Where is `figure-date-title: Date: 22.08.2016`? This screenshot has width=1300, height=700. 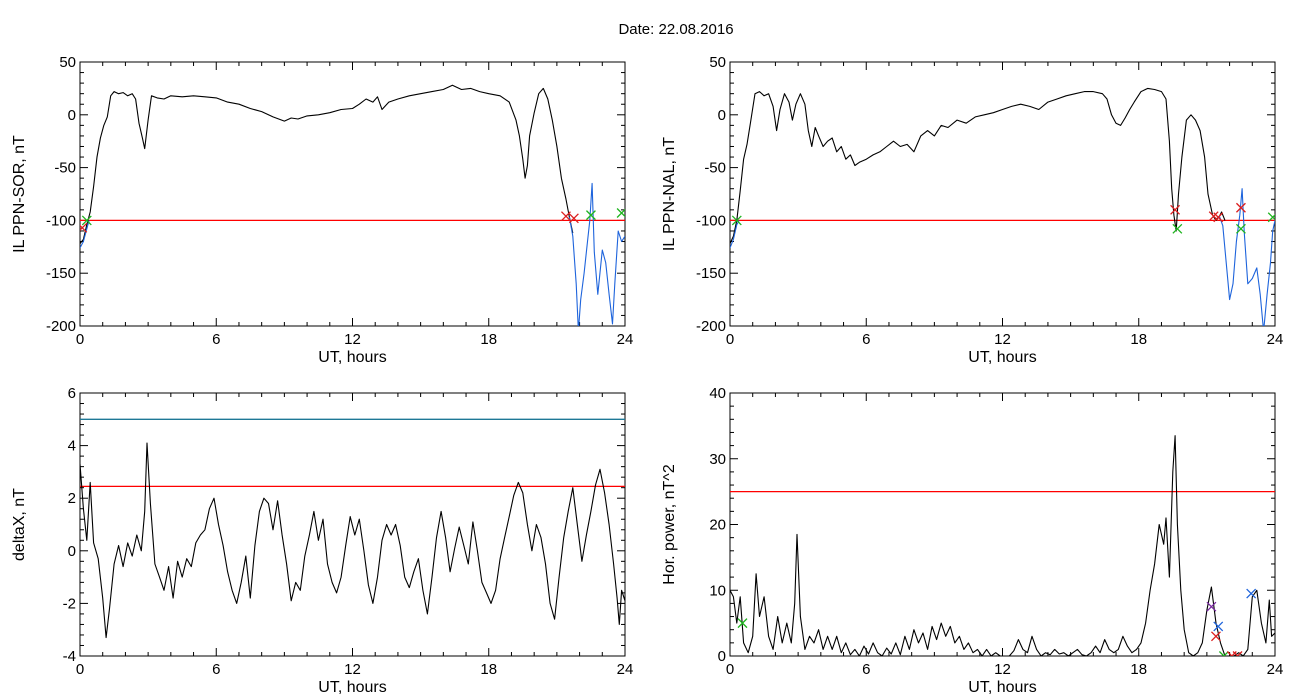 figure-date-title: Date: 22.08.2016 is located at coordinates (675, 29).